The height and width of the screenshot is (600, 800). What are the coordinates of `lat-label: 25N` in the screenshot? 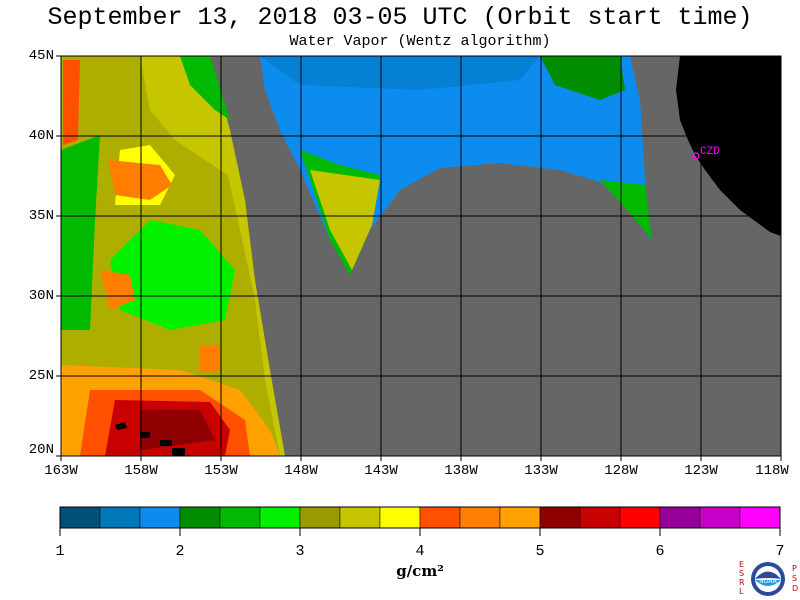 It's located at (41, 376).